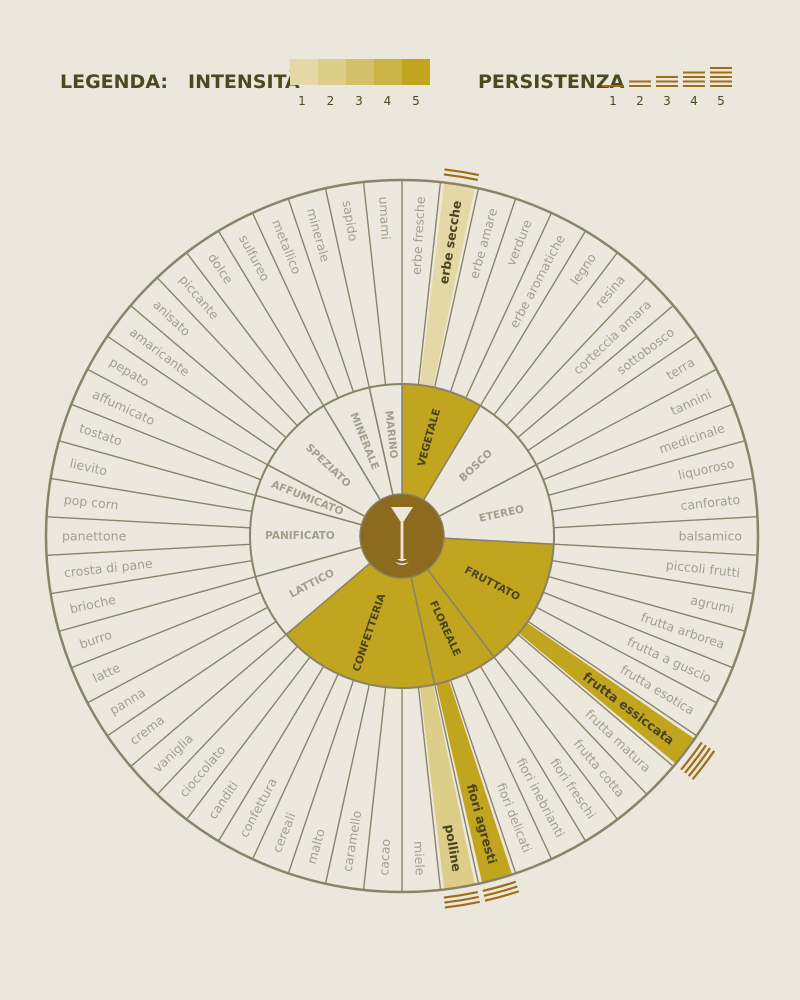  I want to click on descriptor-intensity-bar-fiori-agresti, so click(474, 781).